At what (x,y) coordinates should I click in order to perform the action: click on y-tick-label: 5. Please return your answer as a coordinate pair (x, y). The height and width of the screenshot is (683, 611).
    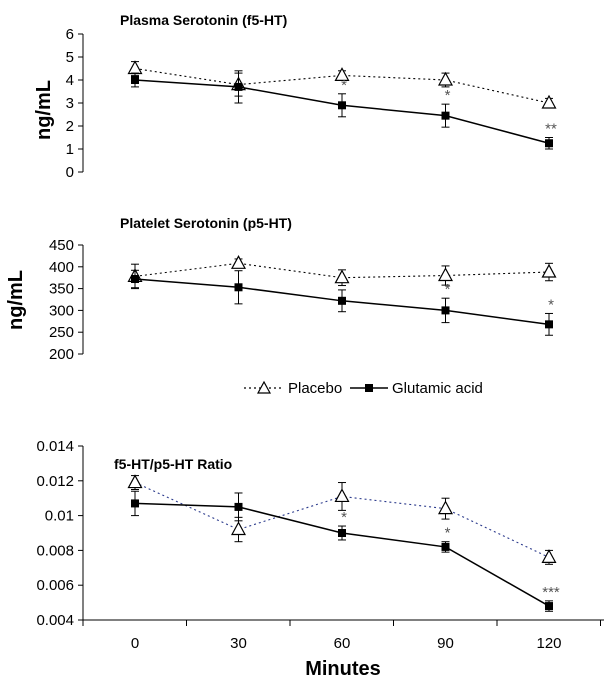
    Looking at the image, I should click on (70, 57).